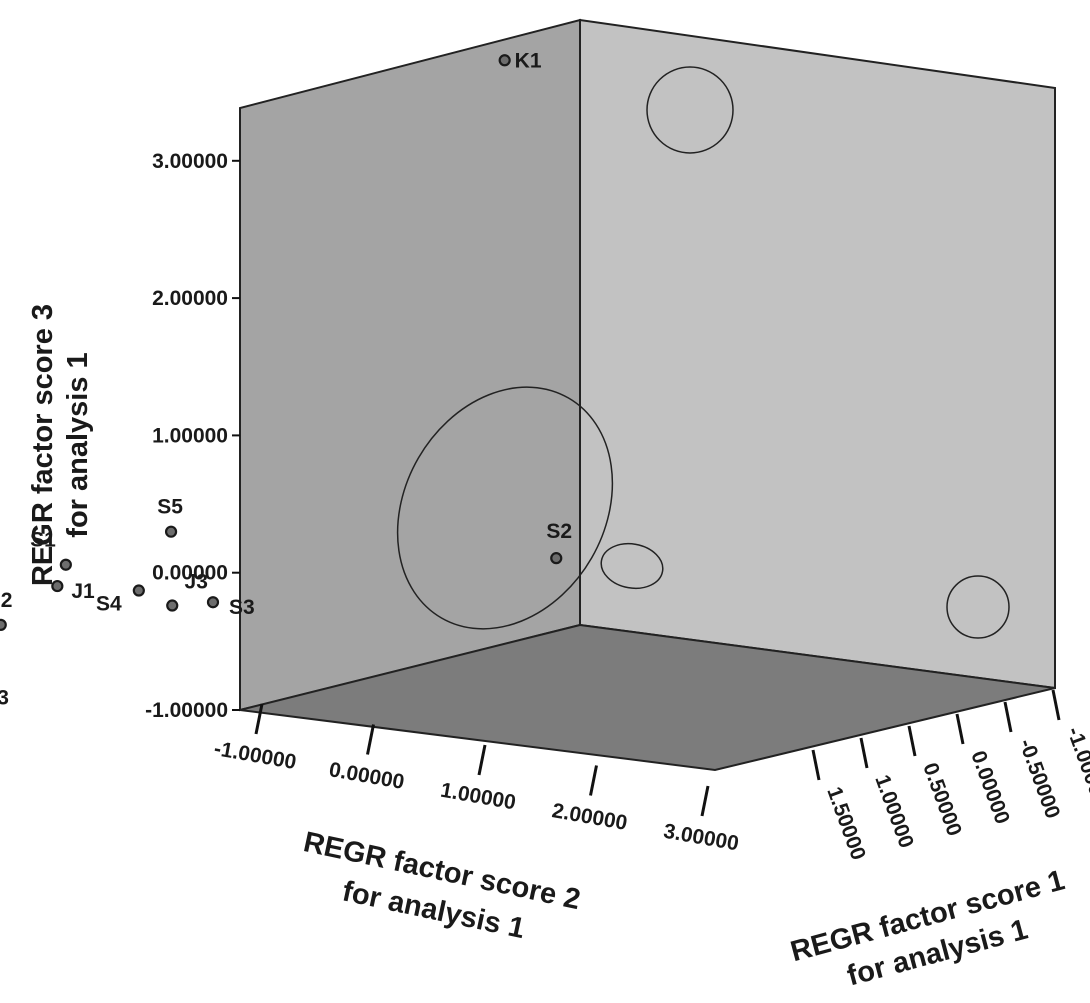 The width and height of the screenshot is (1090, 1003). Describe the element at coordinates (1076, 767) in the screenshot. I see `x-tick-label: -1.00000` at that location.